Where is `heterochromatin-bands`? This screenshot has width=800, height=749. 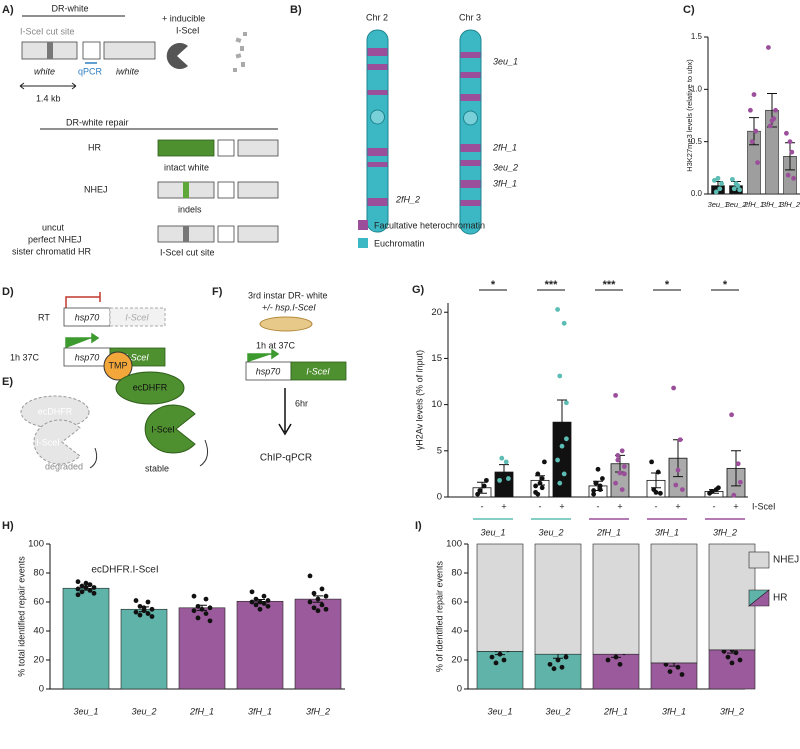 heterochromatin-bands is located at coordinates (377, 127).